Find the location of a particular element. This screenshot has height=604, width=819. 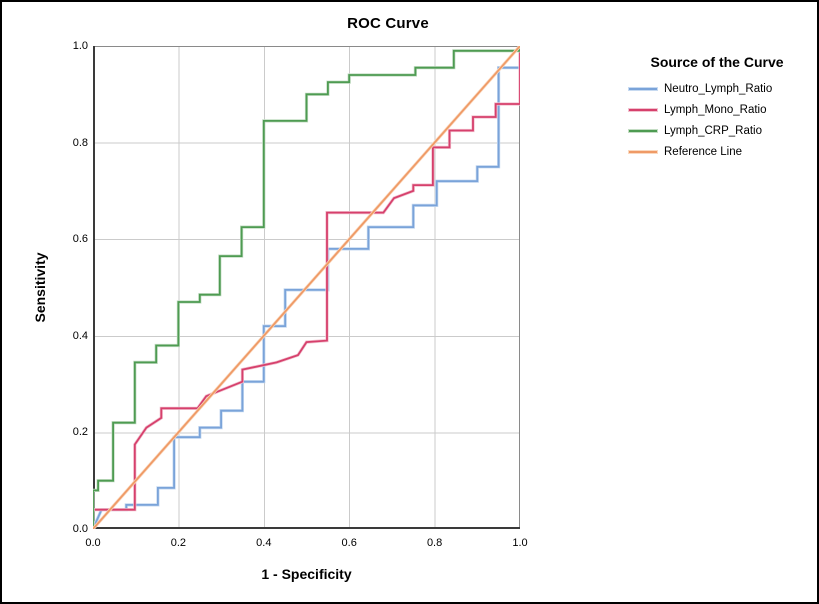

legend-item: Reference Line is located at coordinates (717, 151).